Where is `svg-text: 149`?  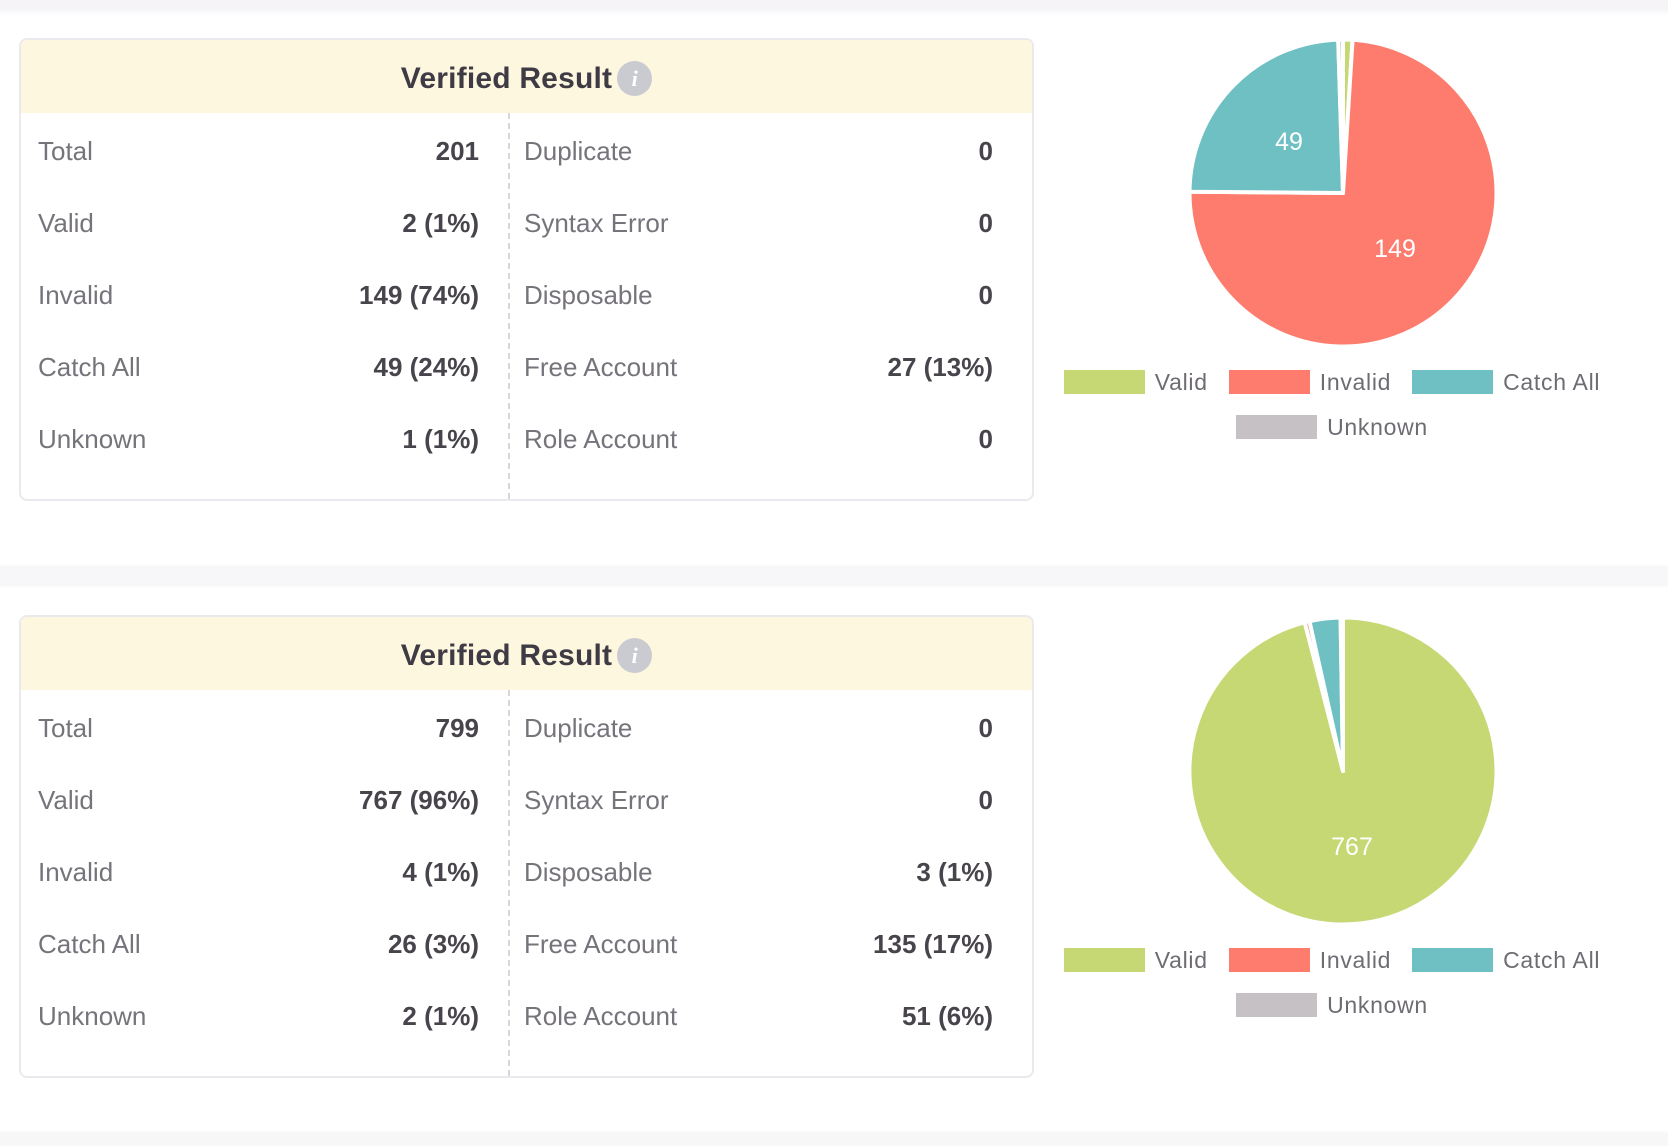 svg-text: 149 is located at coordinates (1395, 249).